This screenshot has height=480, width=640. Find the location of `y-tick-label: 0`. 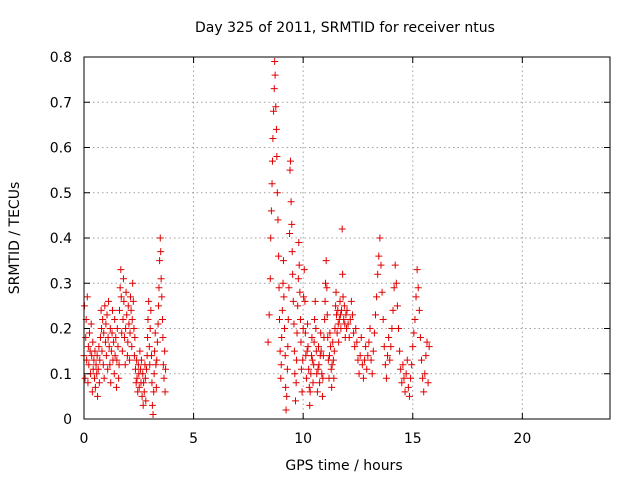

y-tick-label: 0 is located at coordinates (67, 420).